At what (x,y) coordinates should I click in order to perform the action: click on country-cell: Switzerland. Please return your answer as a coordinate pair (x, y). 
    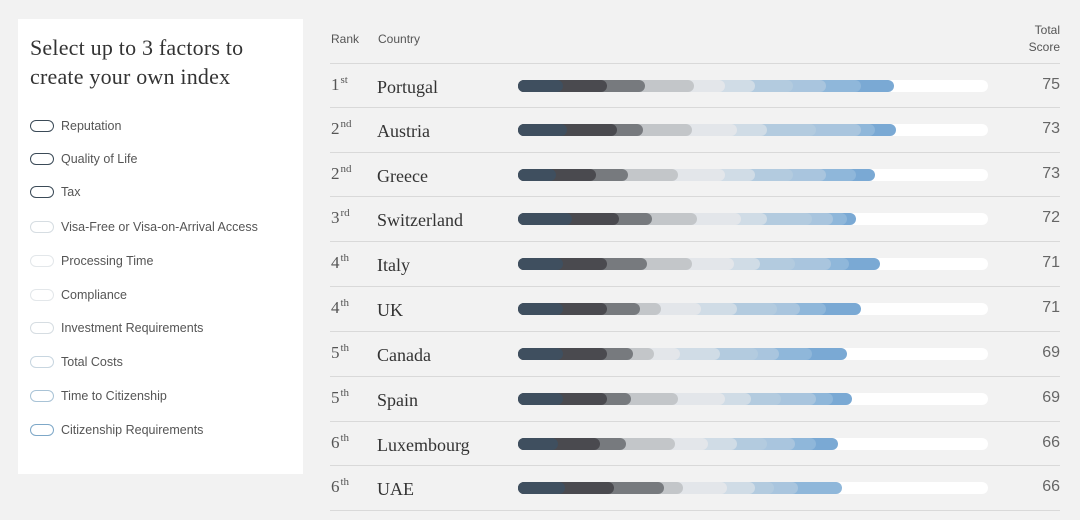
    Looking at the image, I should click on (420, 220).